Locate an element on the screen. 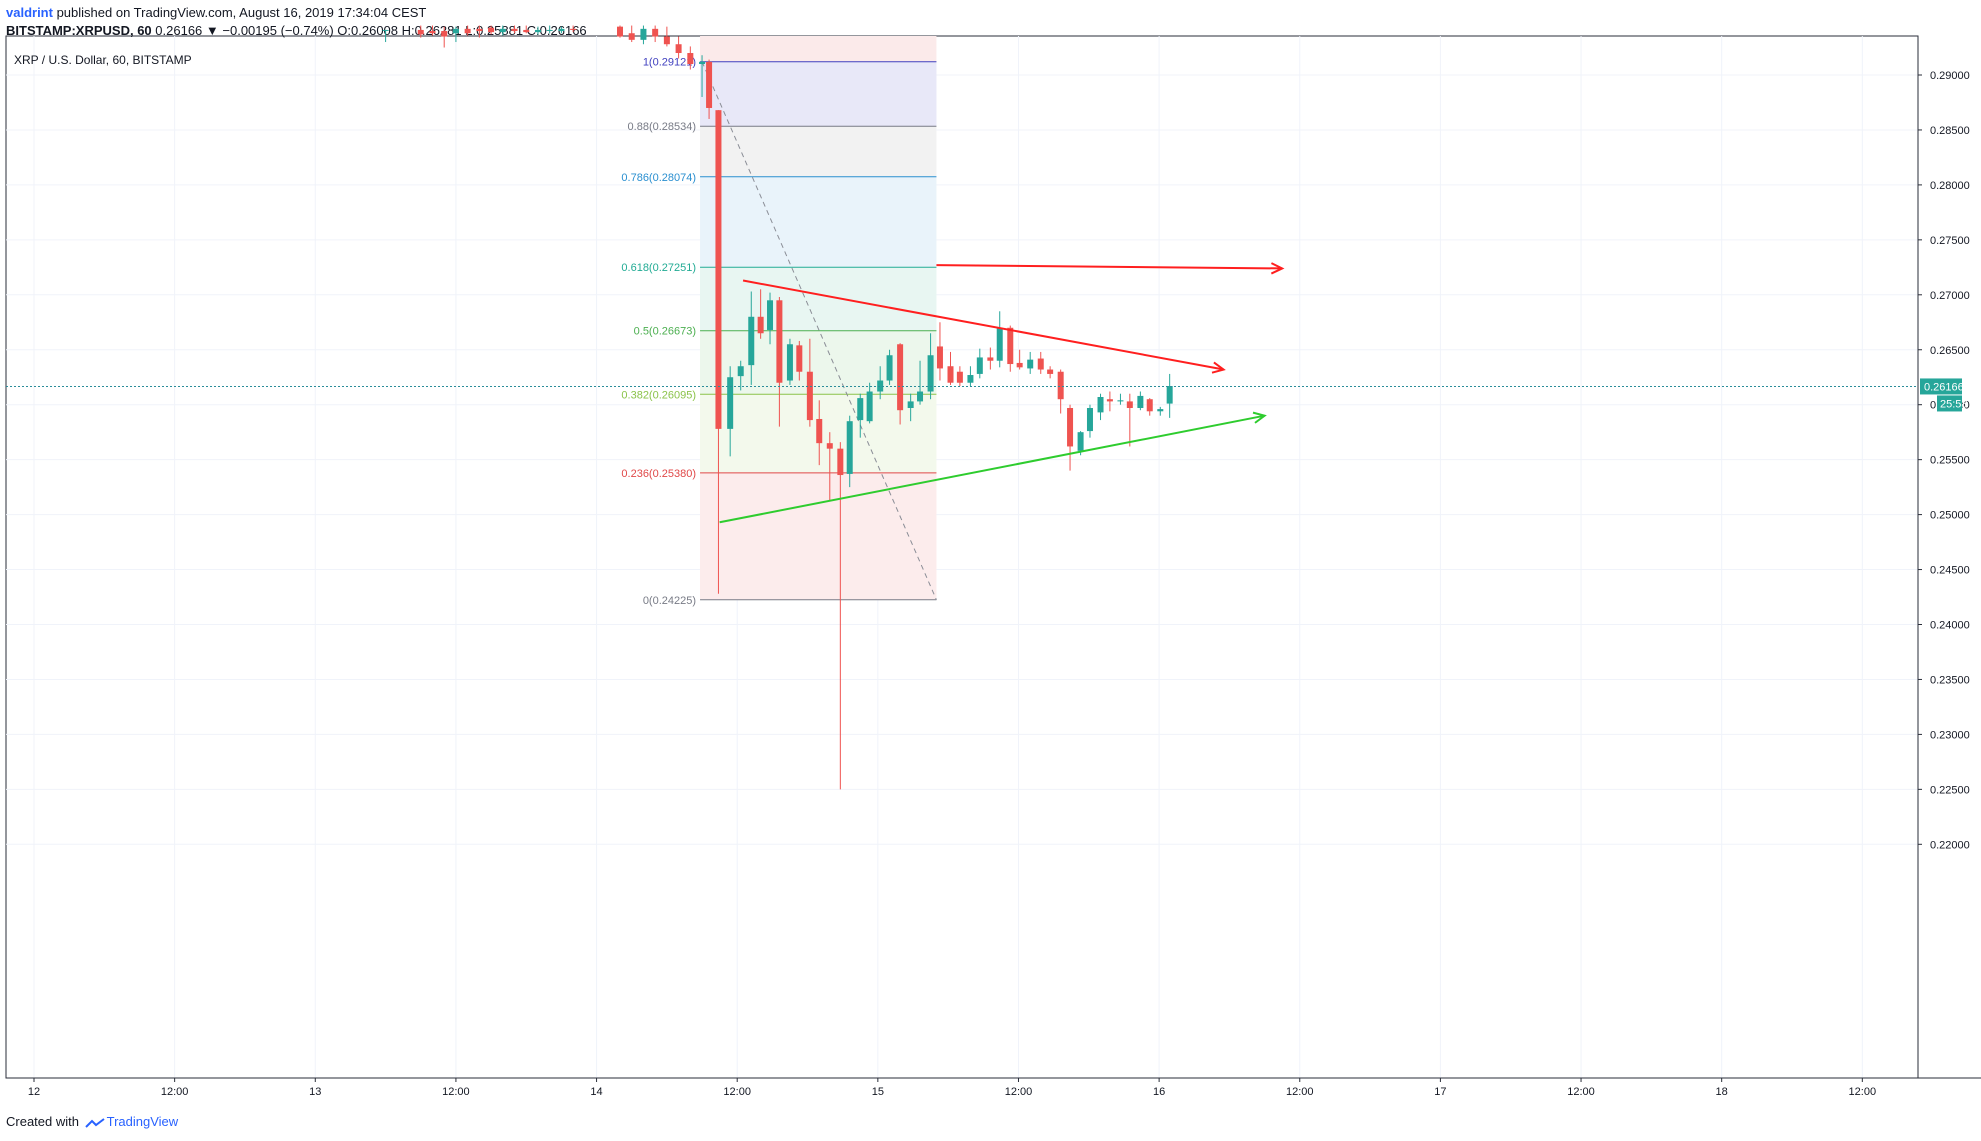  resistance-projection-line is located at coordinates (1110, 268).